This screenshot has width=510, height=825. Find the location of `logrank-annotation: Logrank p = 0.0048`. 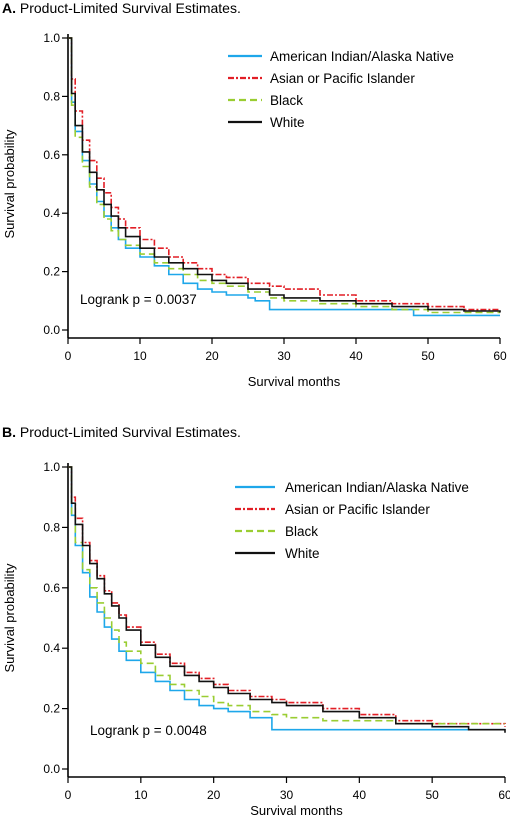

logrank-annotation: Logrank p = 0.0048 is located at coordinates (148, 730).